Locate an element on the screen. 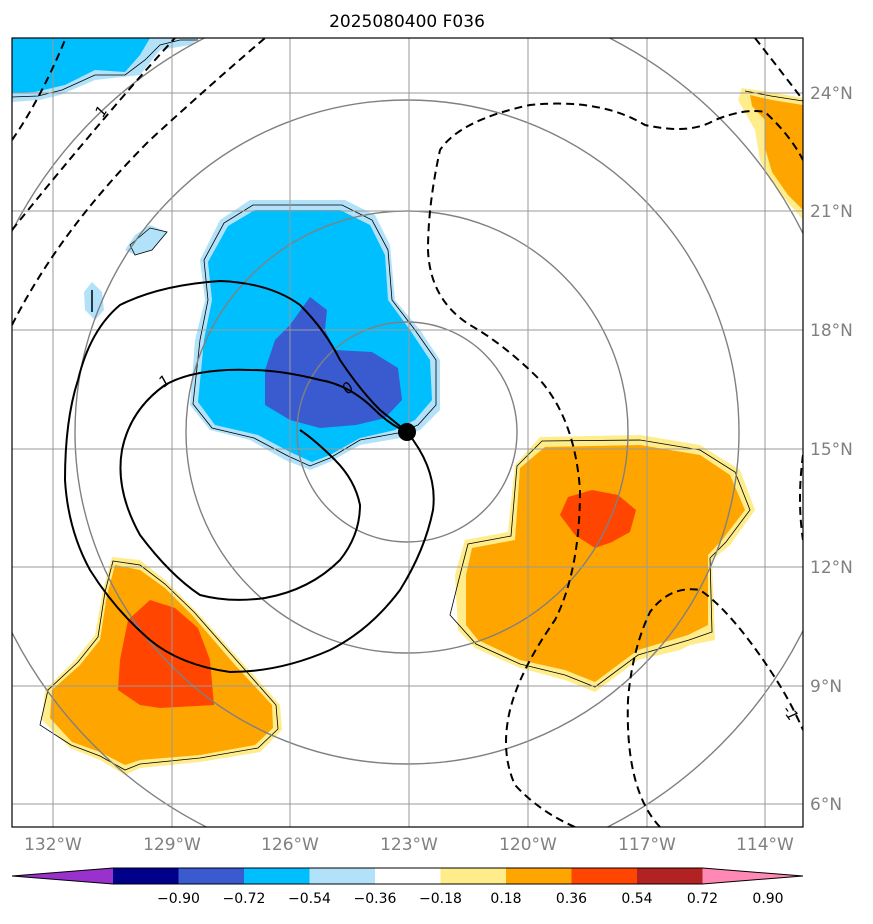 The image size is (873, 924). outline-bottomleft is located at coordinates (159, 665).